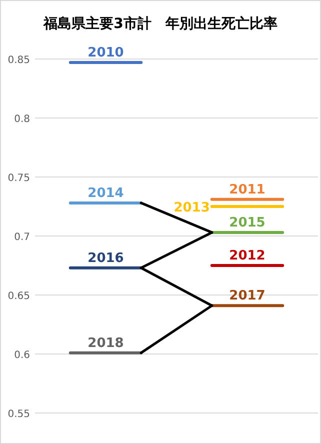  Describe the element at coordinates (19, 60) in the screenshot. I see `y-tick-label: 0.85` at that location.